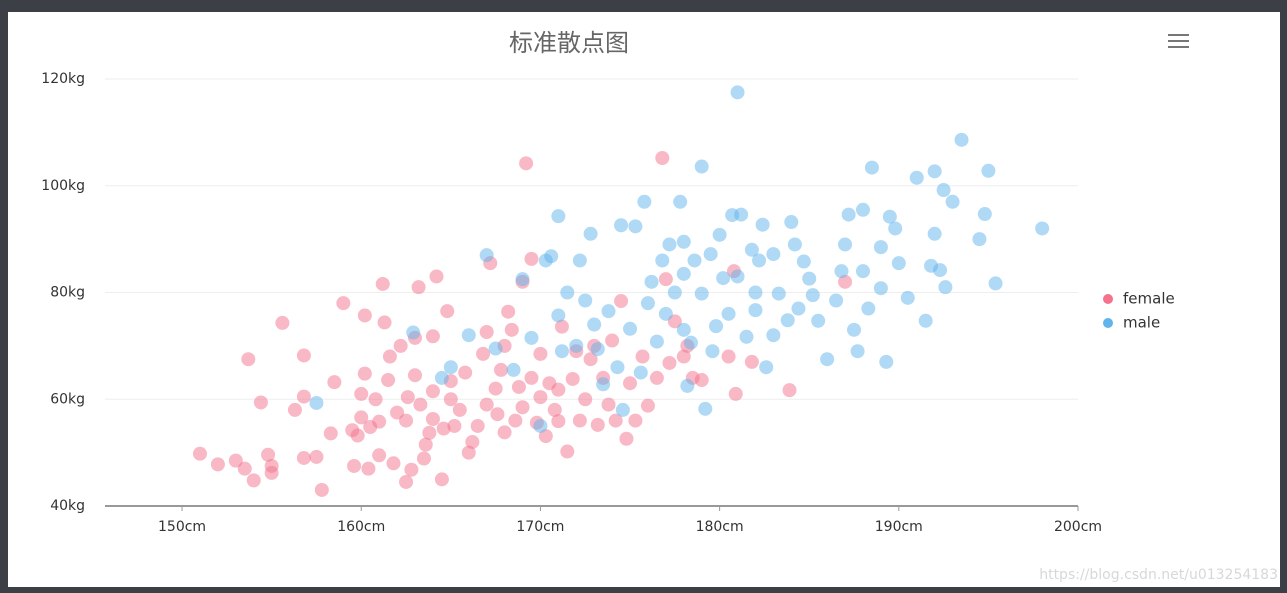 This screenshot has height=593, width=1287. Describe the element at coordinates (67, 293) in the screenshot. I see `y-tick-label: 80kg` at that location.